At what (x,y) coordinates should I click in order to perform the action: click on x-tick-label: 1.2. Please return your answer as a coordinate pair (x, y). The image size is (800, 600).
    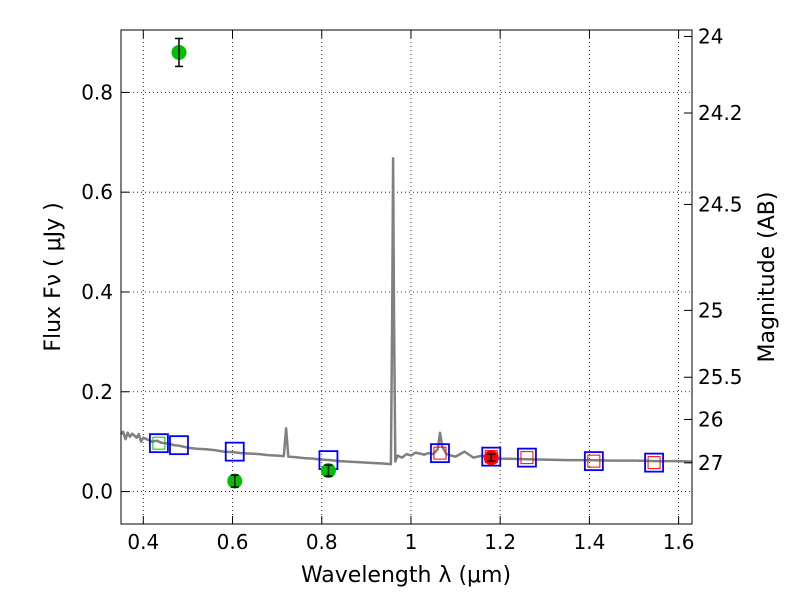
    Looking at the image, I should click on (500, 542).